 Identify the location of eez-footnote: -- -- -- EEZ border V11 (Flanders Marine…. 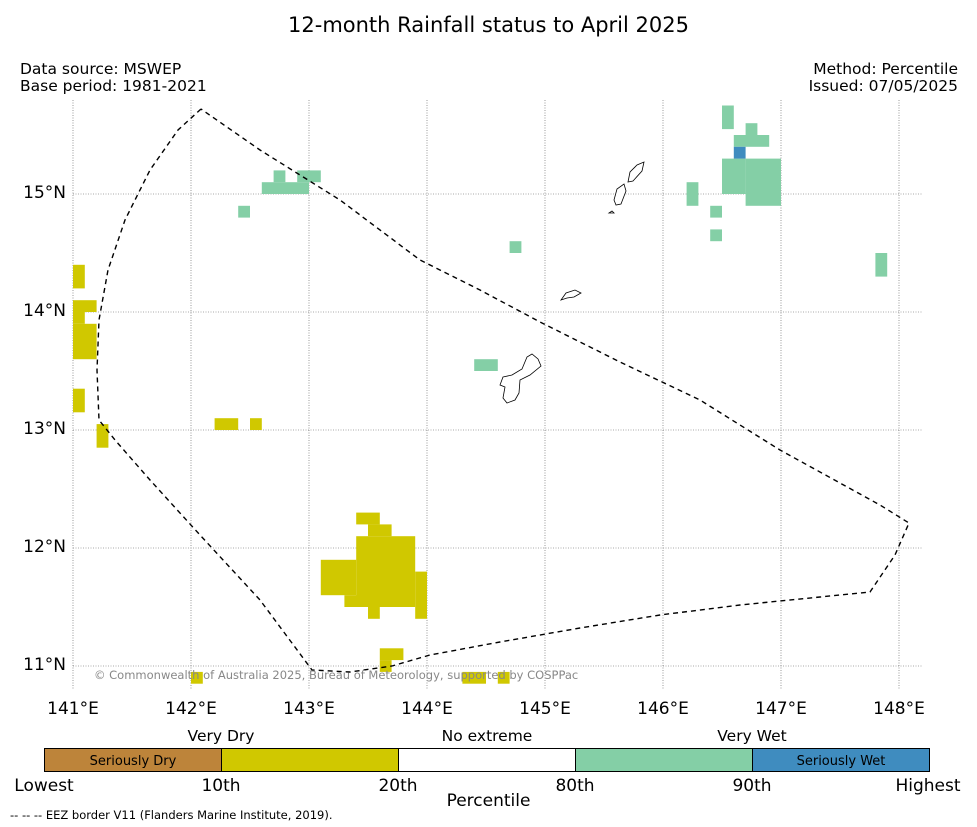
(171, 815).